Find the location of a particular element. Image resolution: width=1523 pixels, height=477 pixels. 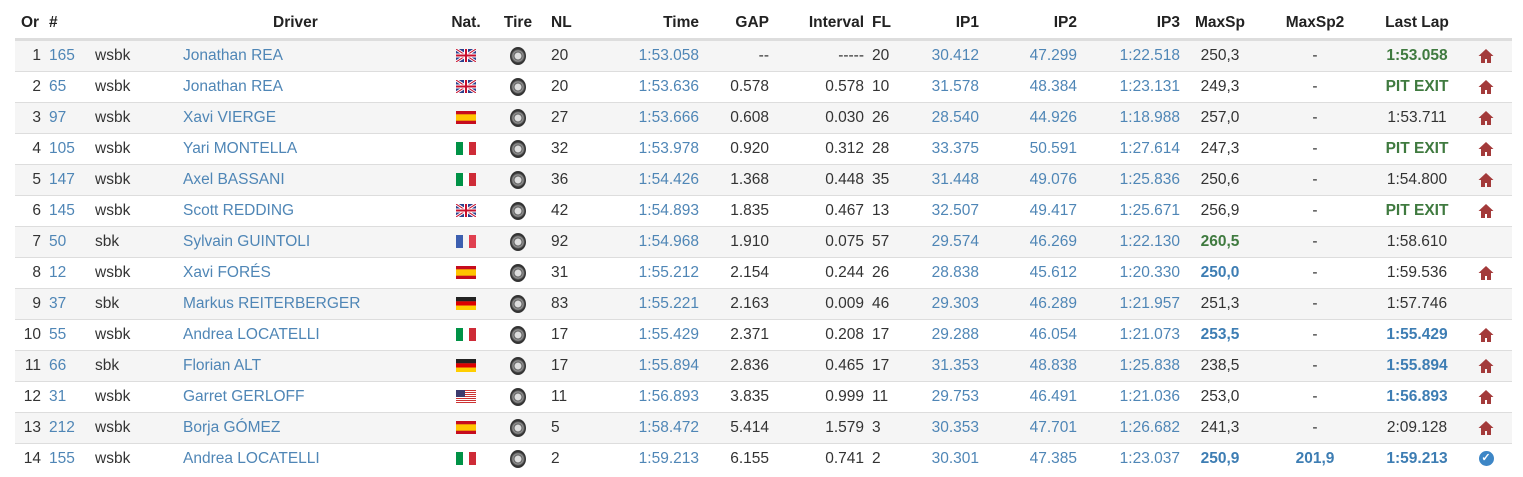

time: 1:53.058 is located at coordinates (646, 55).